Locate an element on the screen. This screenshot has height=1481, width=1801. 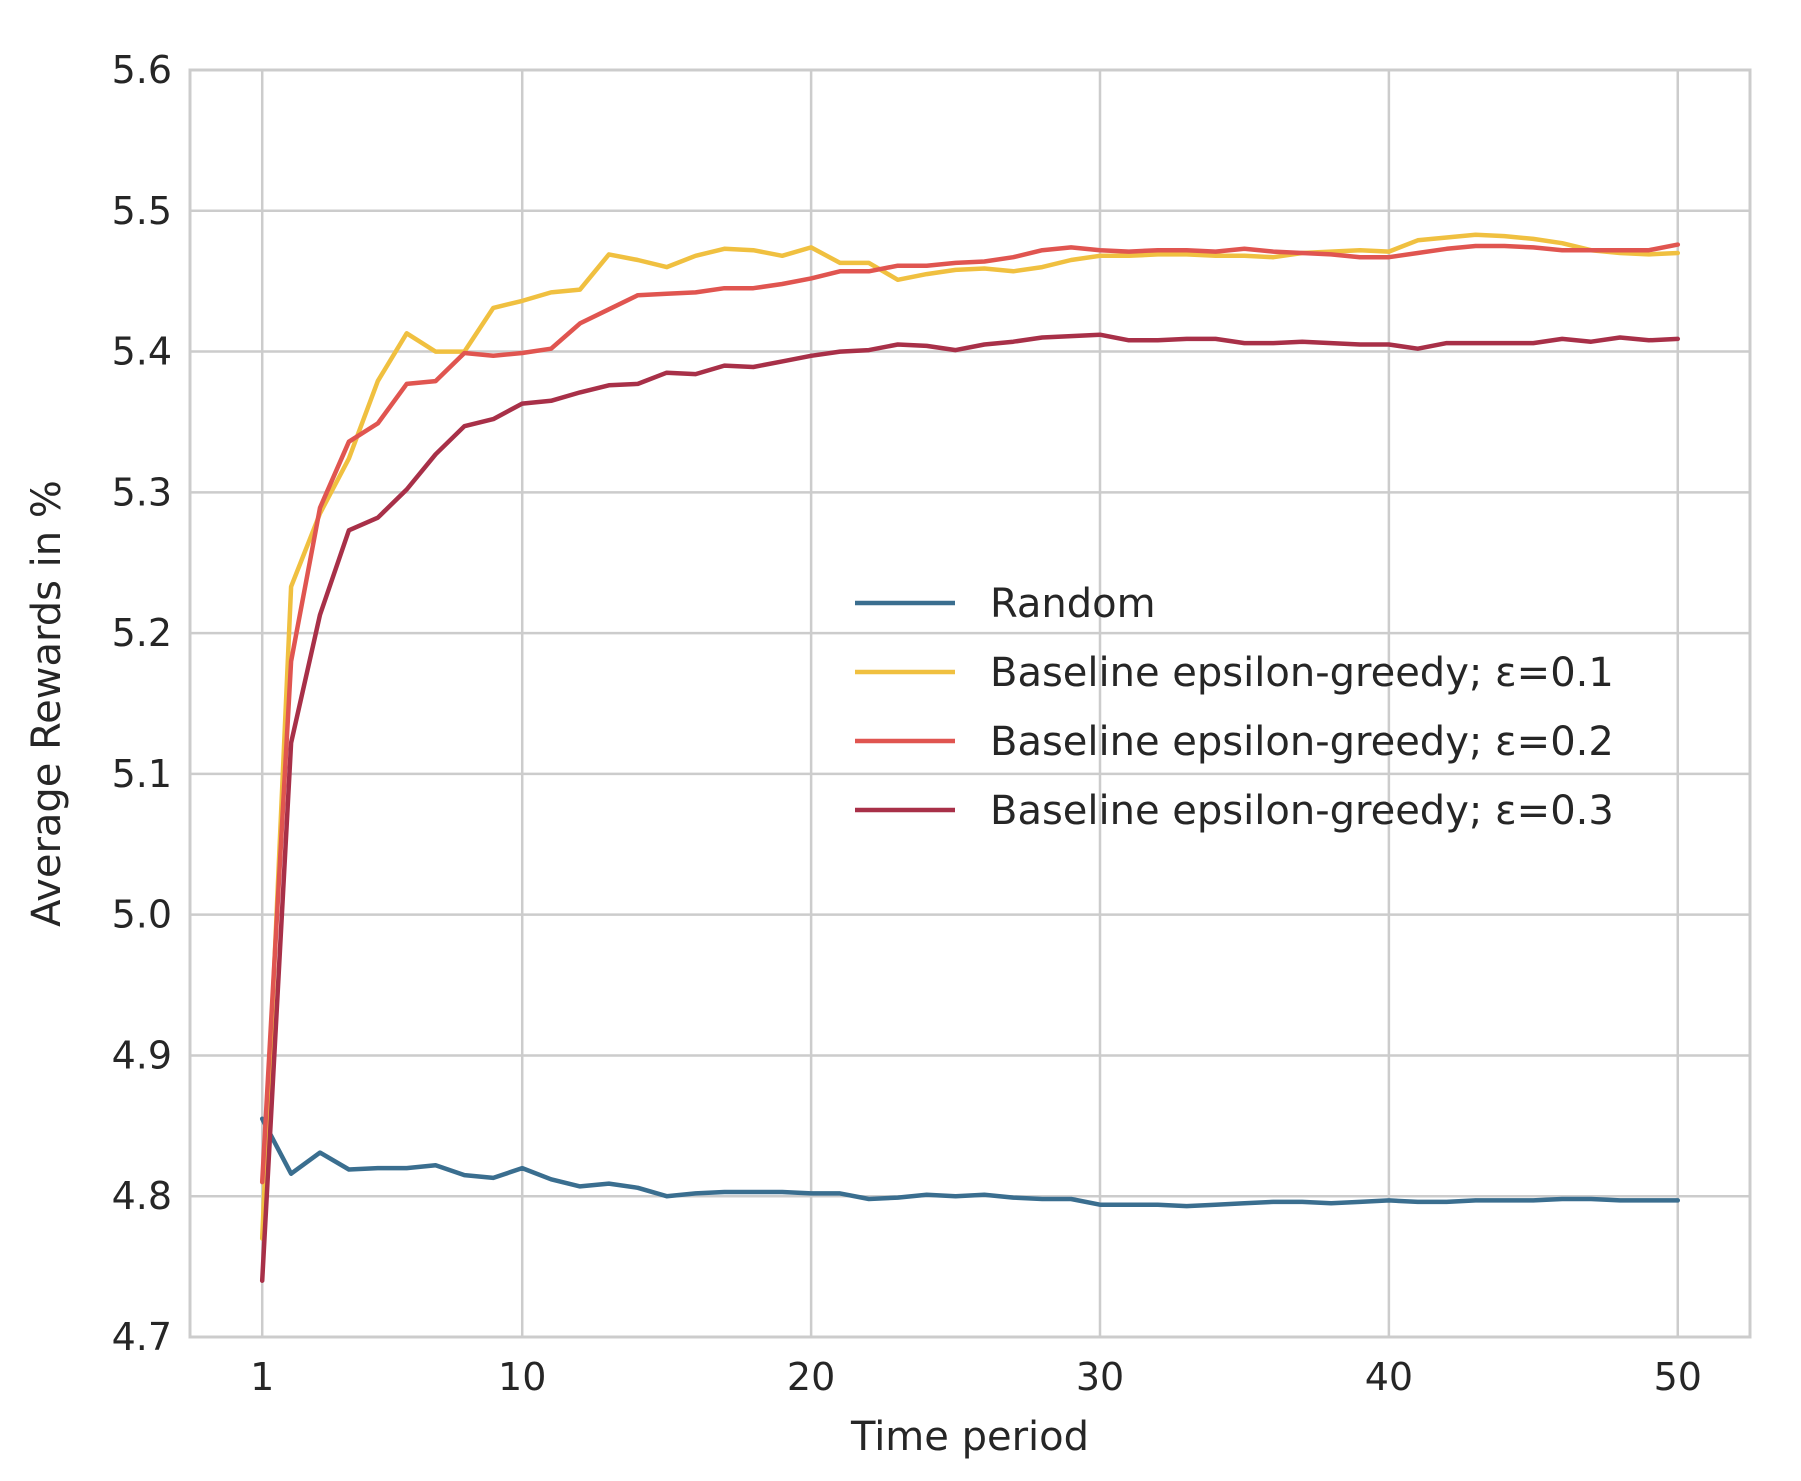
y-tick-label: 5.5 is located at coordinates (142, 211).